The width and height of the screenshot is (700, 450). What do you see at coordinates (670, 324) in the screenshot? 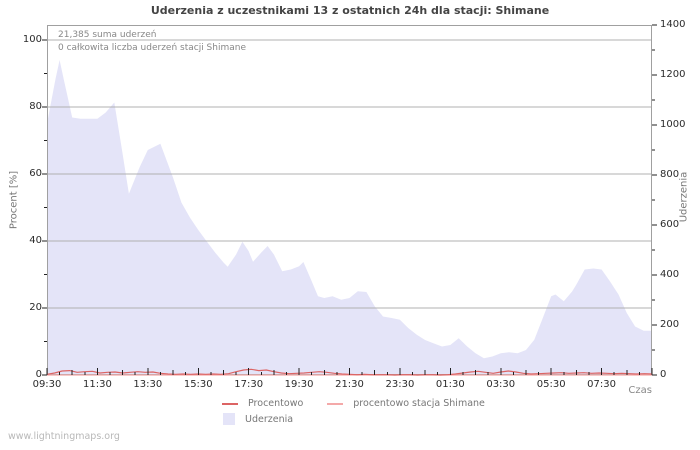
I see `y-right-tick-label: 200` at bounding box center [670, 324].